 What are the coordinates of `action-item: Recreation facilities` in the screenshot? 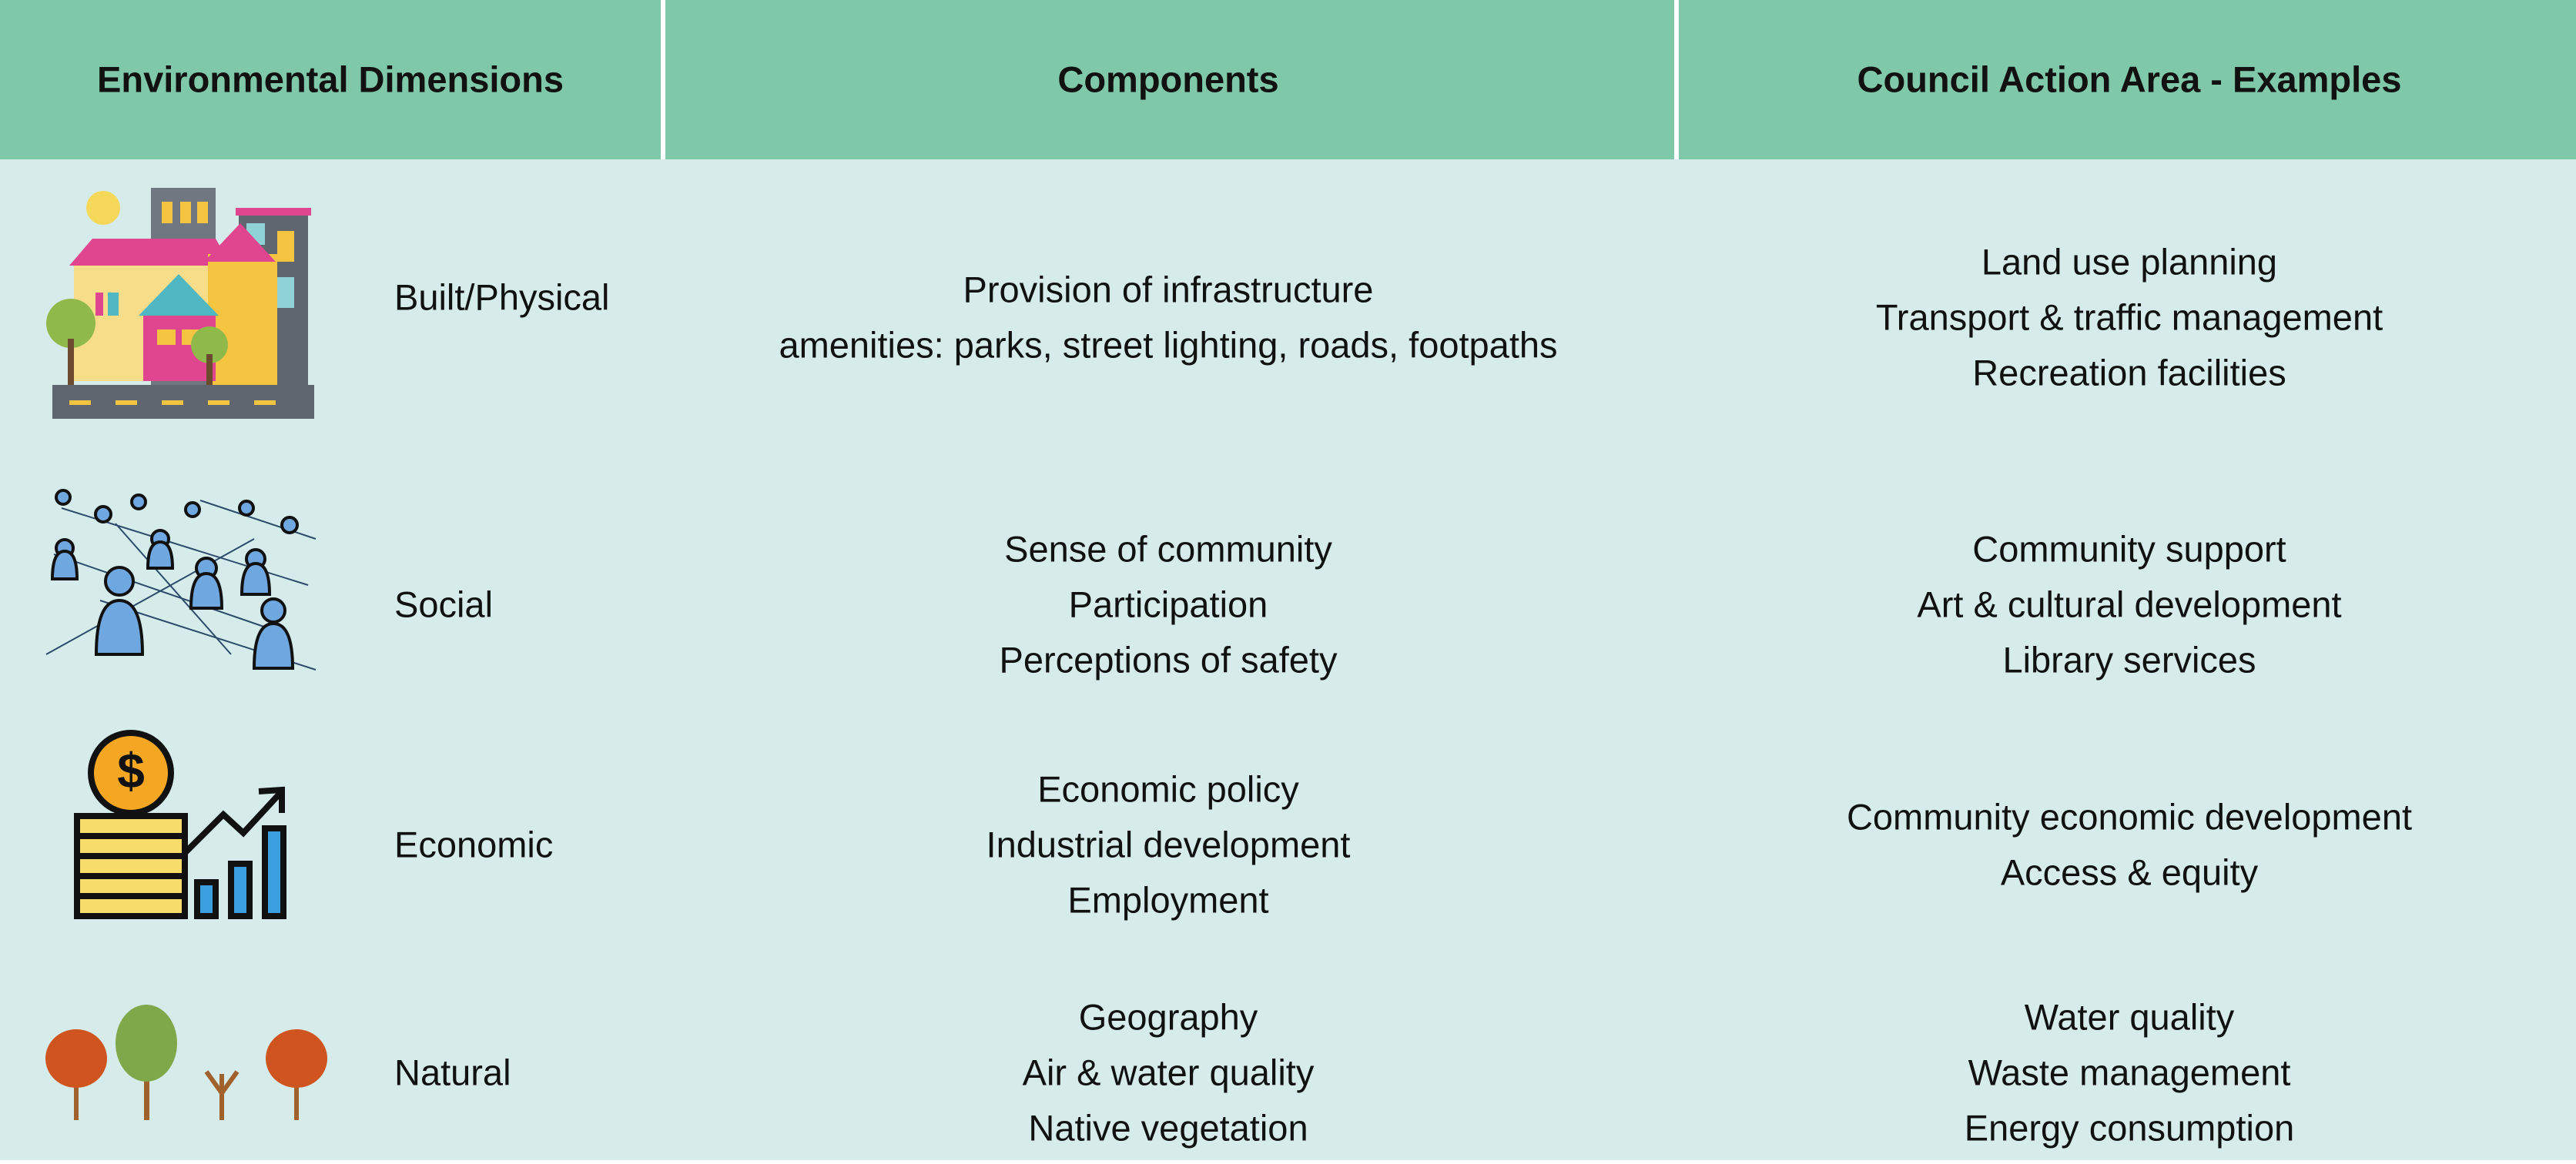 It's located at (2129, 372).